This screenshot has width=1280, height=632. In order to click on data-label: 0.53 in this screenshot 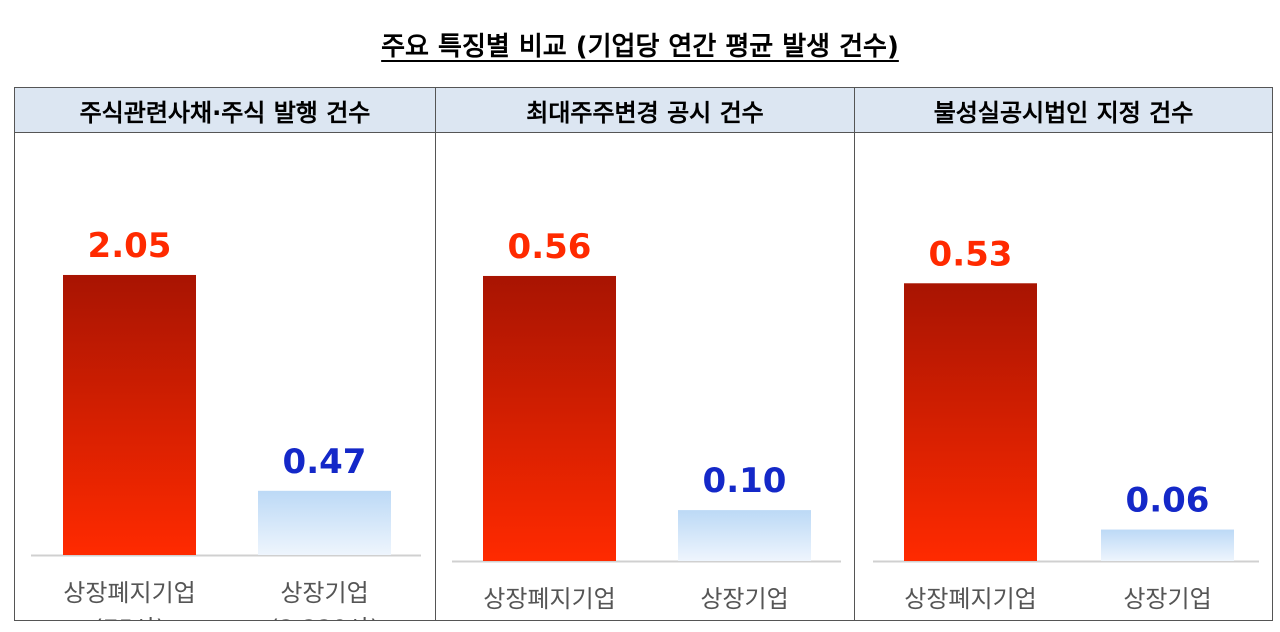, I will do `click(971, 254)`.